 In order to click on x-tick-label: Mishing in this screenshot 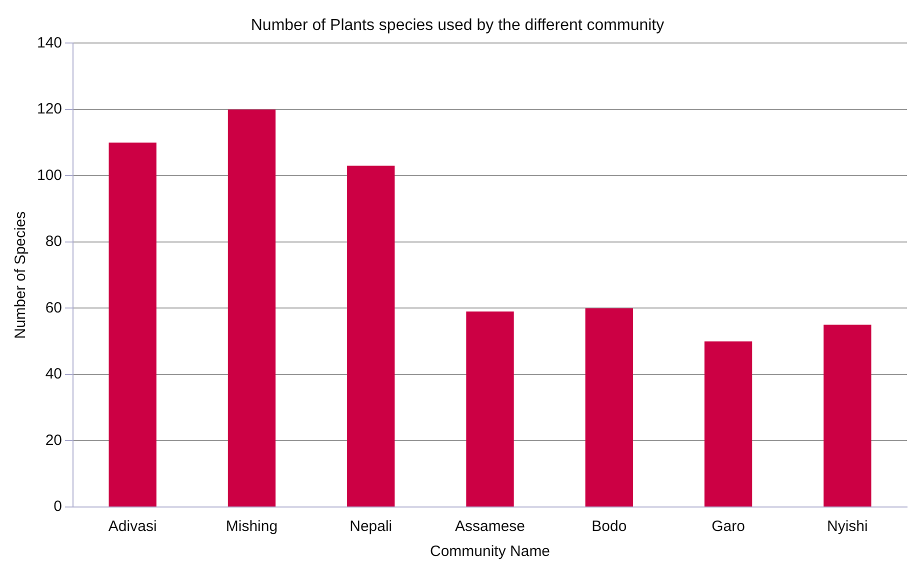, I will do `click(252, 527)`.